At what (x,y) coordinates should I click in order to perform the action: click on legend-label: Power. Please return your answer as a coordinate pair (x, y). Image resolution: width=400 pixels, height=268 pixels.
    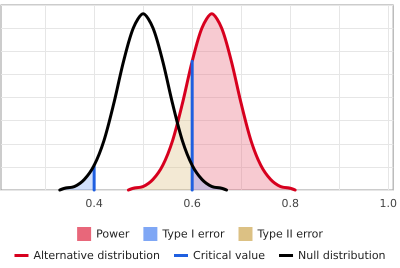
    Looking at the image, I should click on (113, 234).